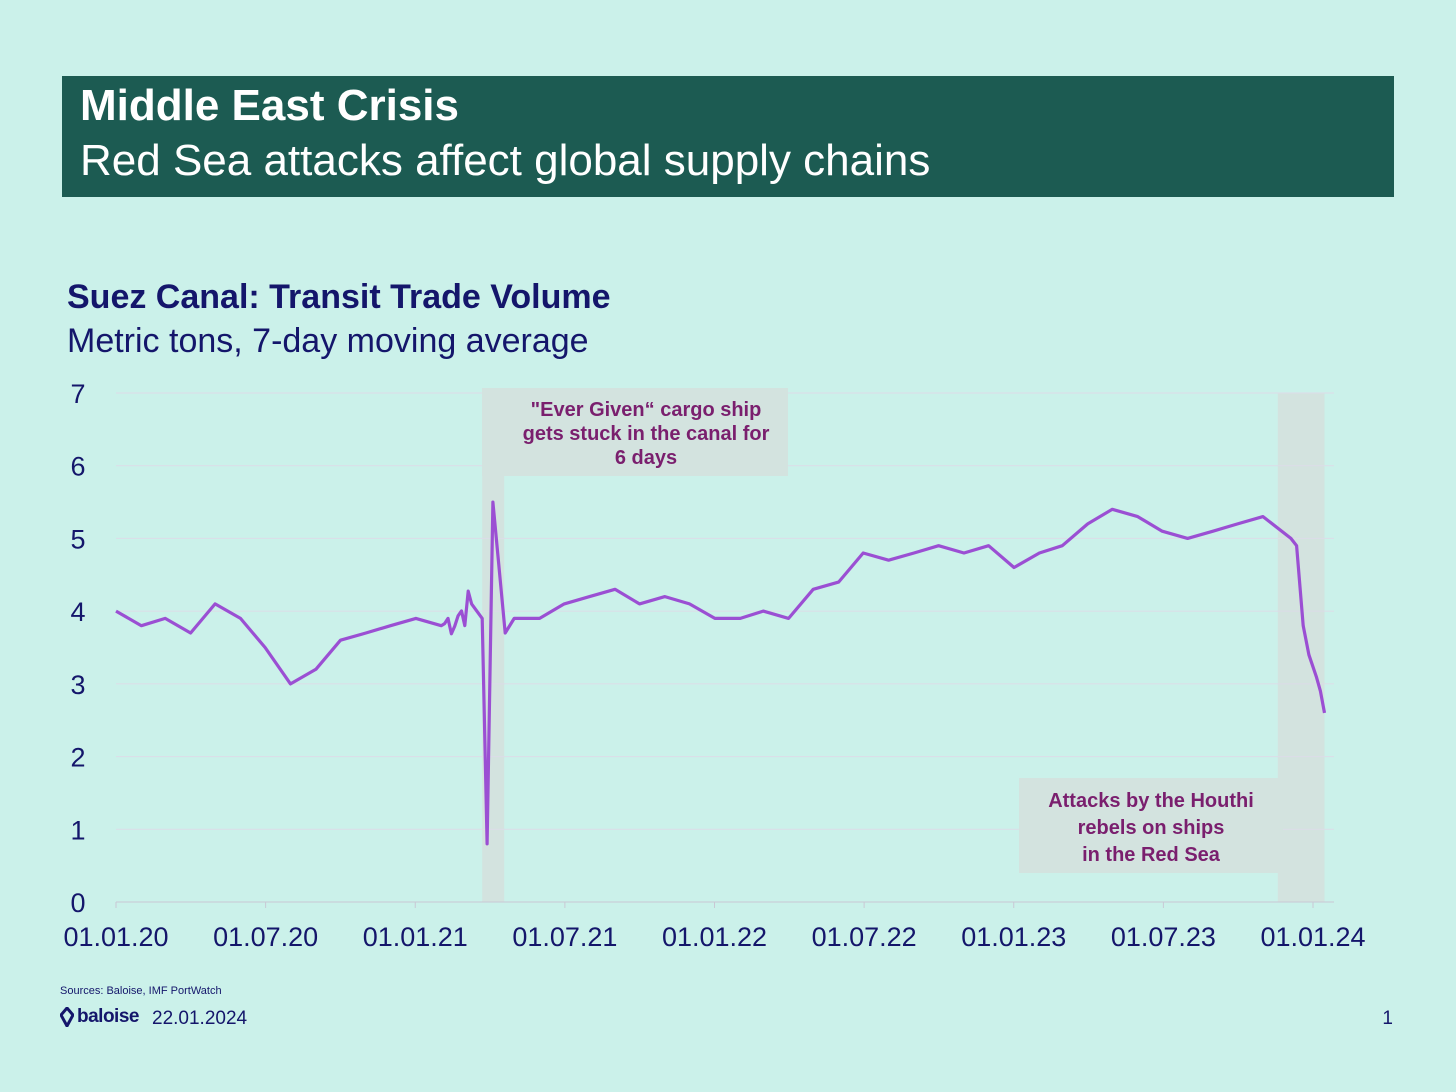 This screenshot has height=1092, width=1456. Describe the element at coordinates (1387, 1018) in the screenshot. I see `page-number: 1` at that location.